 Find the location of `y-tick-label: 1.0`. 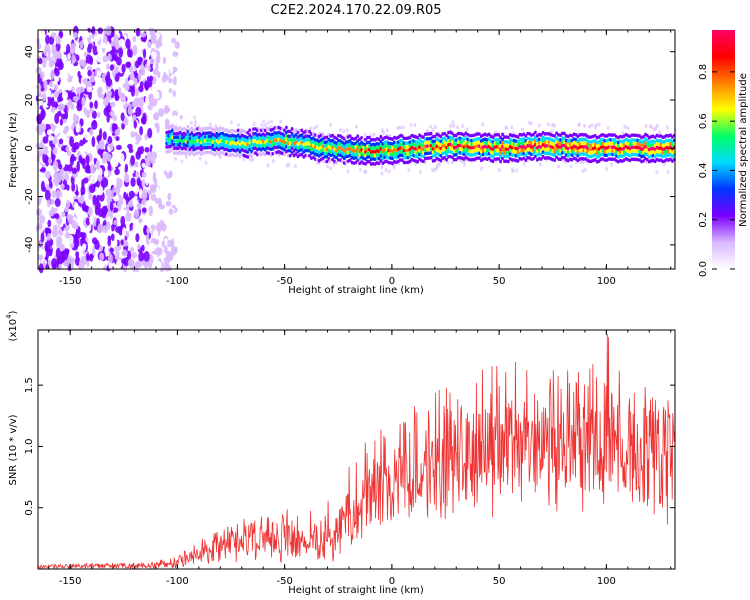

y-tick-label: 1.0 is located at coordinates (29, 446).